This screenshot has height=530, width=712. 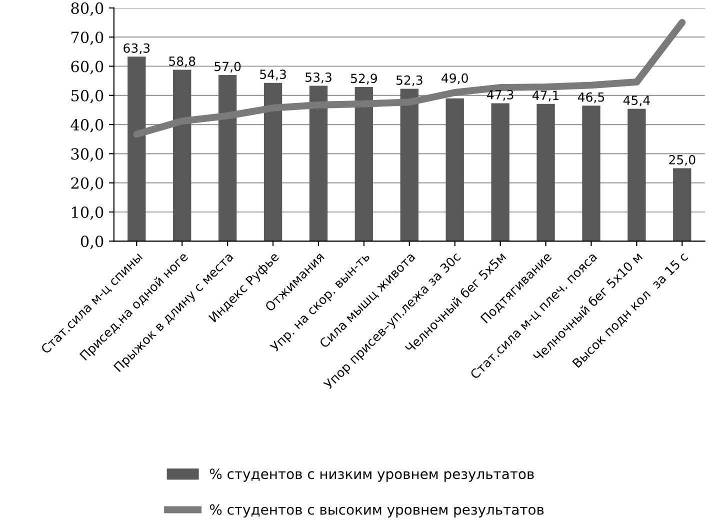 What do you see at coordinates (319, 78) in the screenshot?
I see `data-label: 53,3` at bounding box center [319, 78].